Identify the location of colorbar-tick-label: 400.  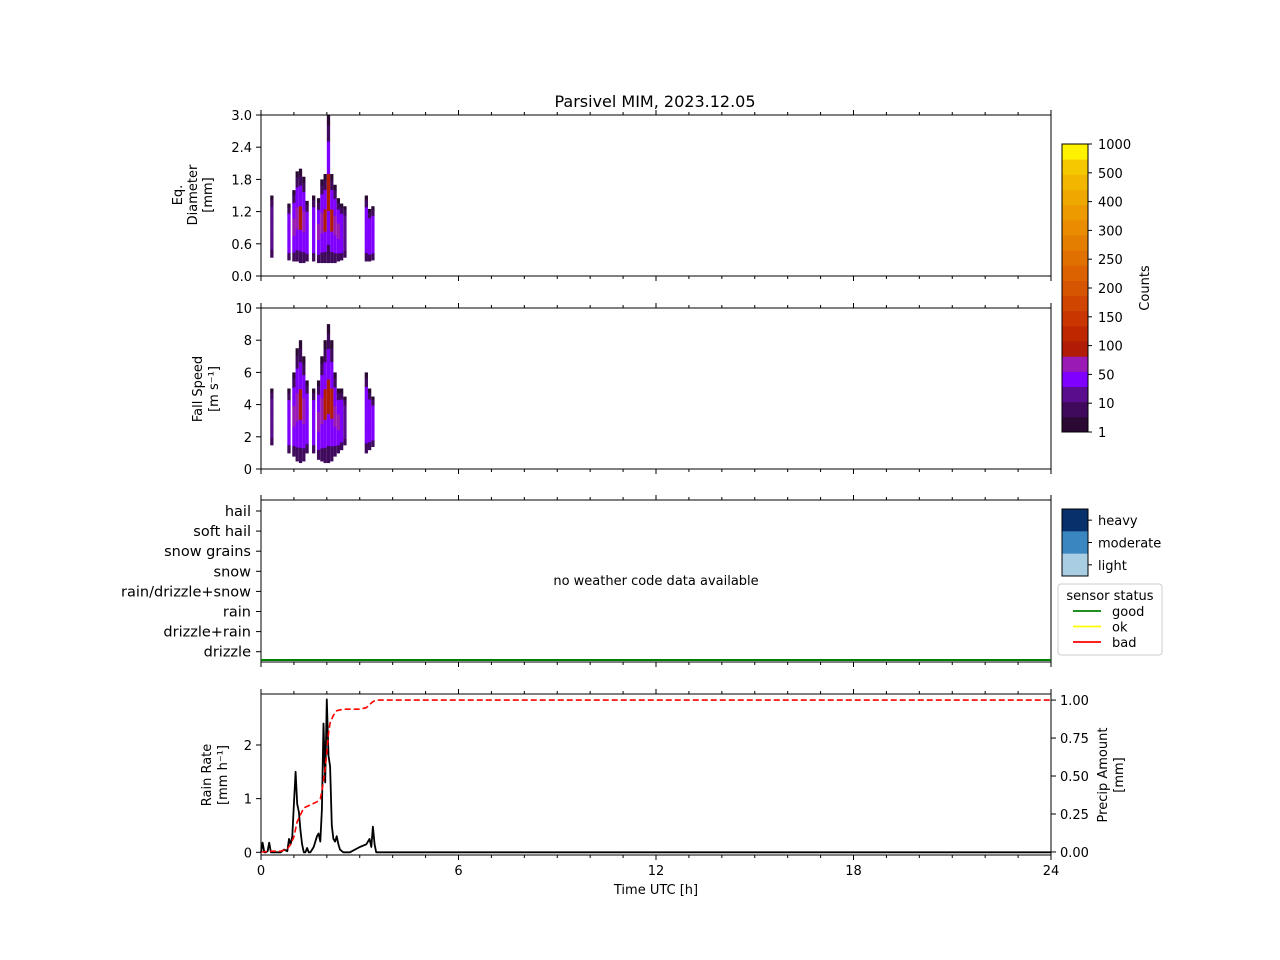
(1110, 203).